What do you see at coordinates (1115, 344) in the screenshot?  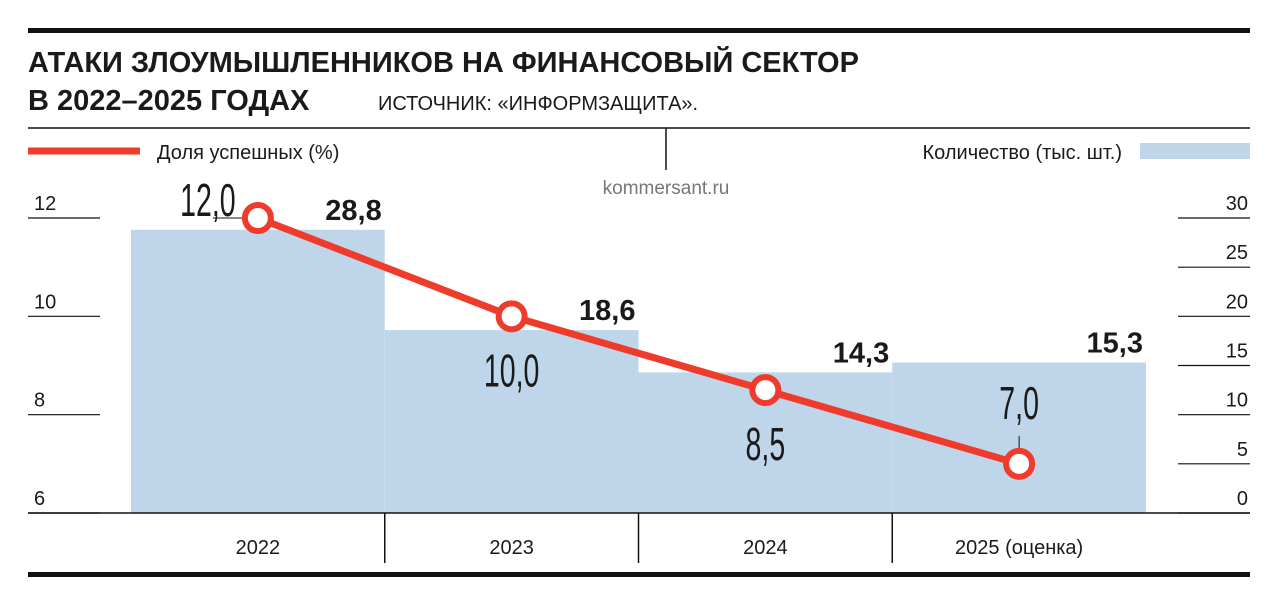 I see `bar-value-label: 15,3` at bounding box center [1115, 344].